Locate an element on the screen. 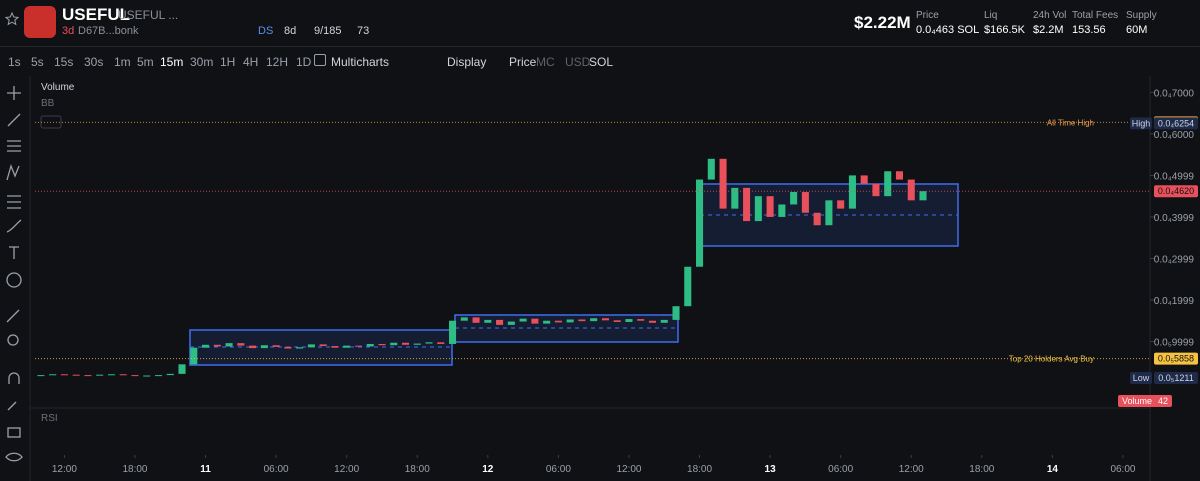 This screenshot has width=1200, height=481. interval: 1D is located at coordinates (304, 62).